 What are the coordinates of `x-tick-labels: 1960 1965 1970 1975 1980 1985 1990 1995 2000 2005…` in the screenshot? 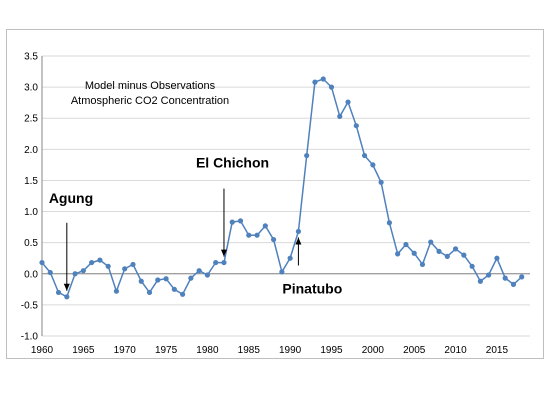 It's located at (270, 350).